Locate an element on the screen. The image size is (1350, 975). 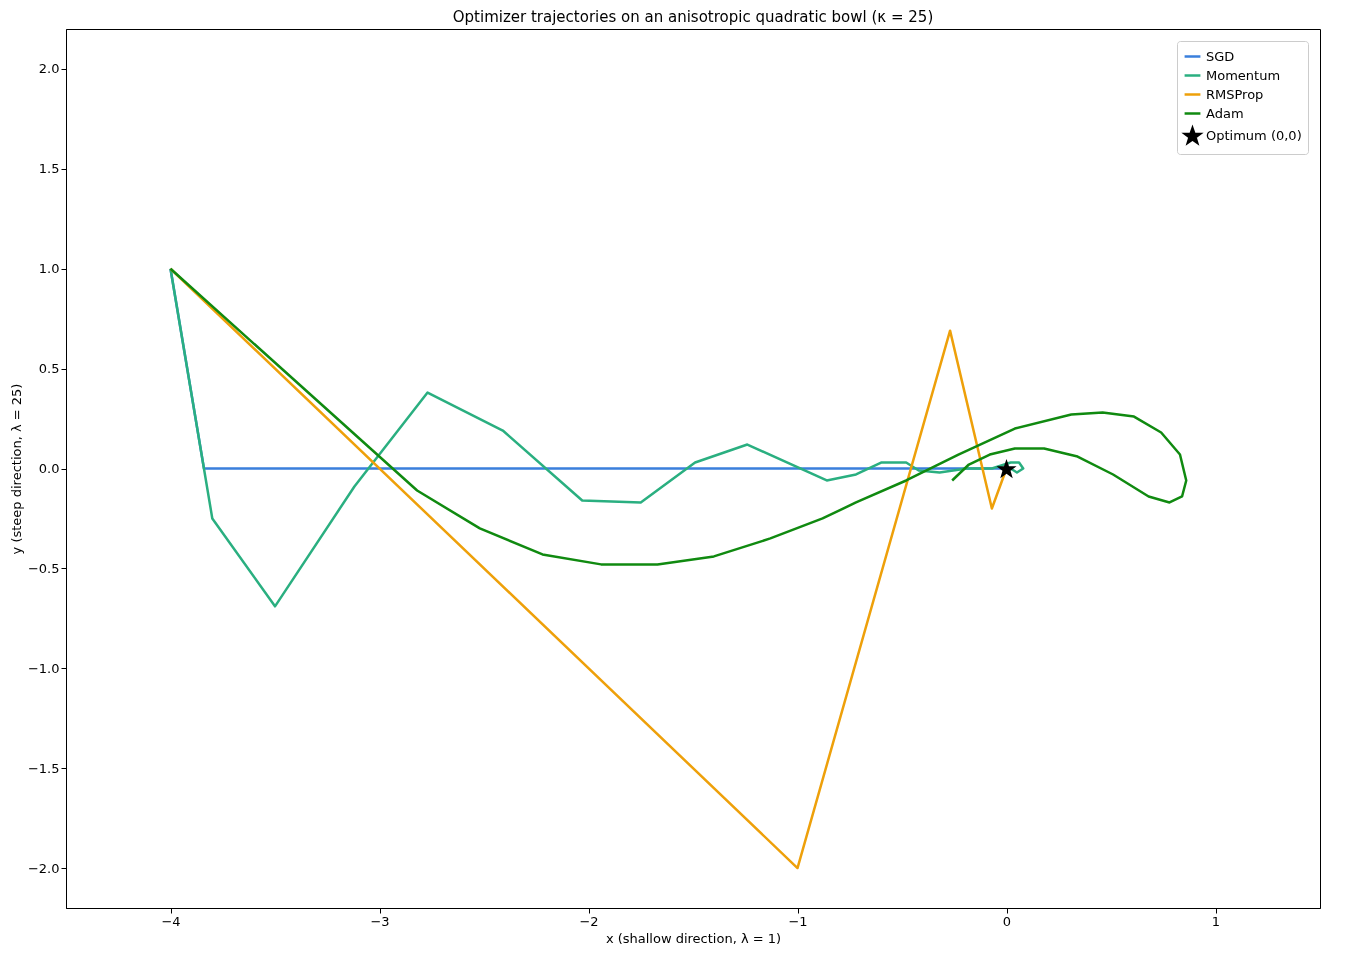
y-tick-label: 1.5 is located at coordinates (49, 169).